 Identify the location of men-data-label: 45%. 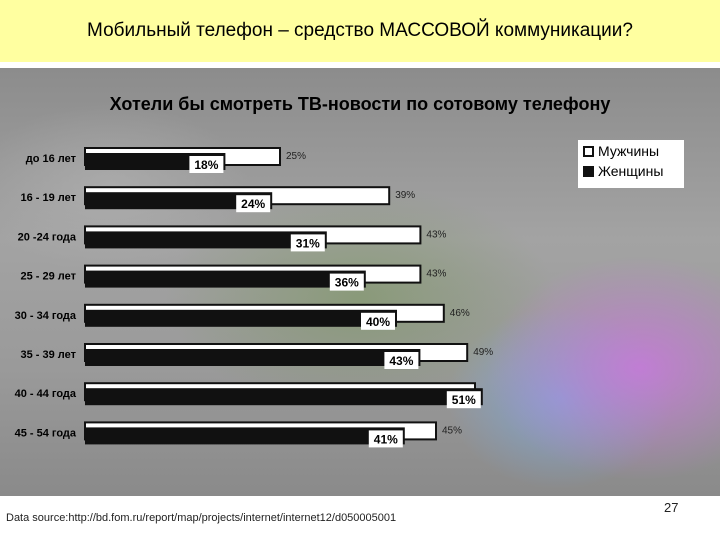
(452, 430).